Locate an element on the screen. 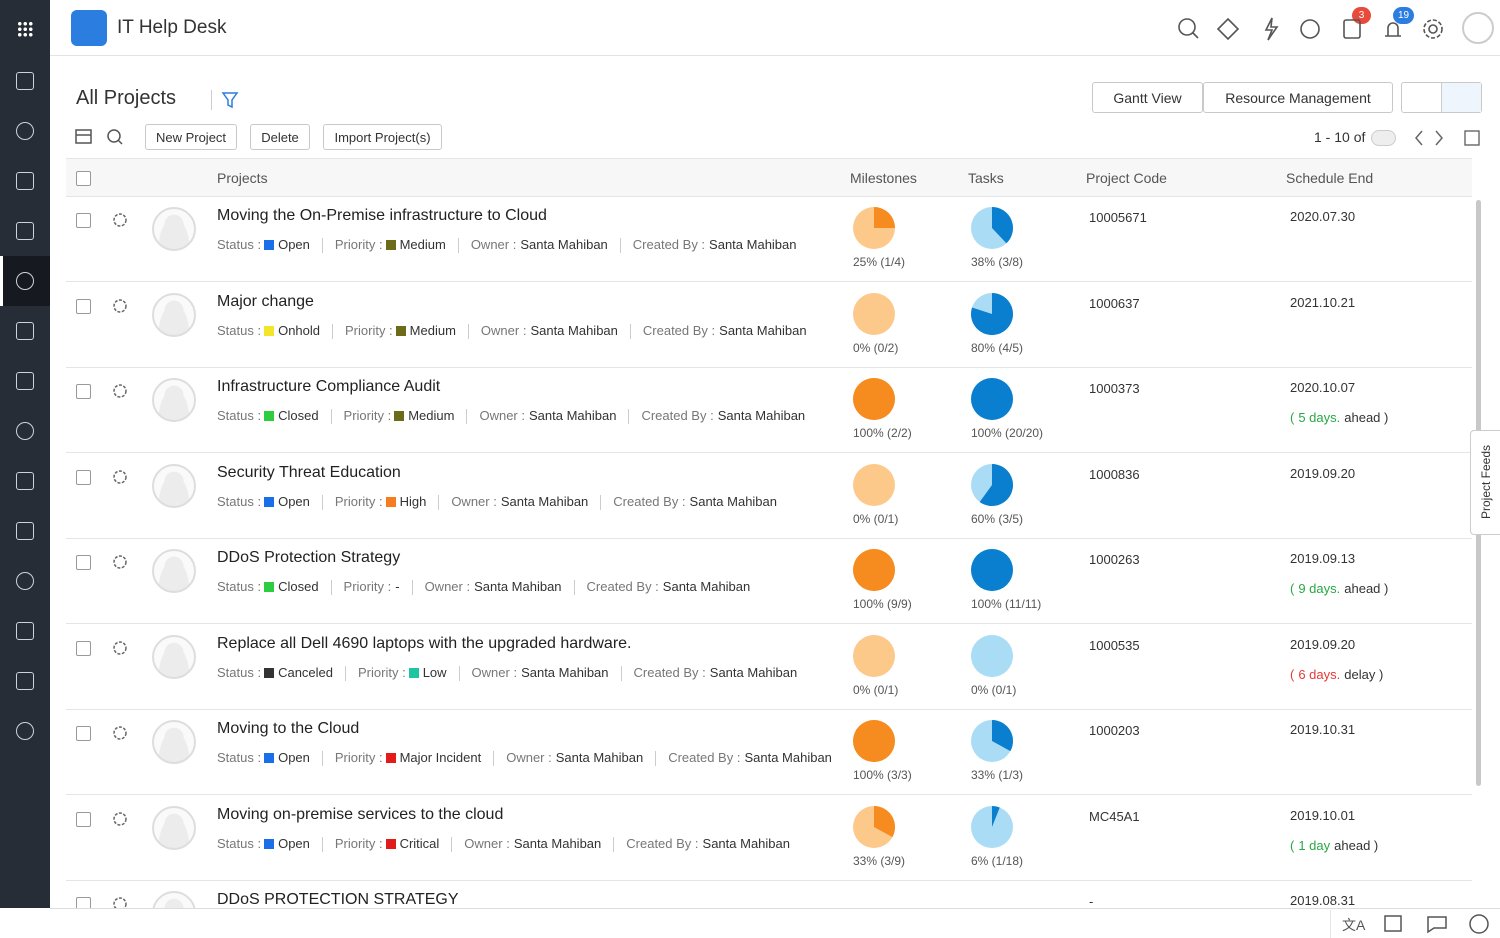 The height and width of the screenshot is (938, 1500). view-button: Gantt View is located at coordinates (1147, 97).